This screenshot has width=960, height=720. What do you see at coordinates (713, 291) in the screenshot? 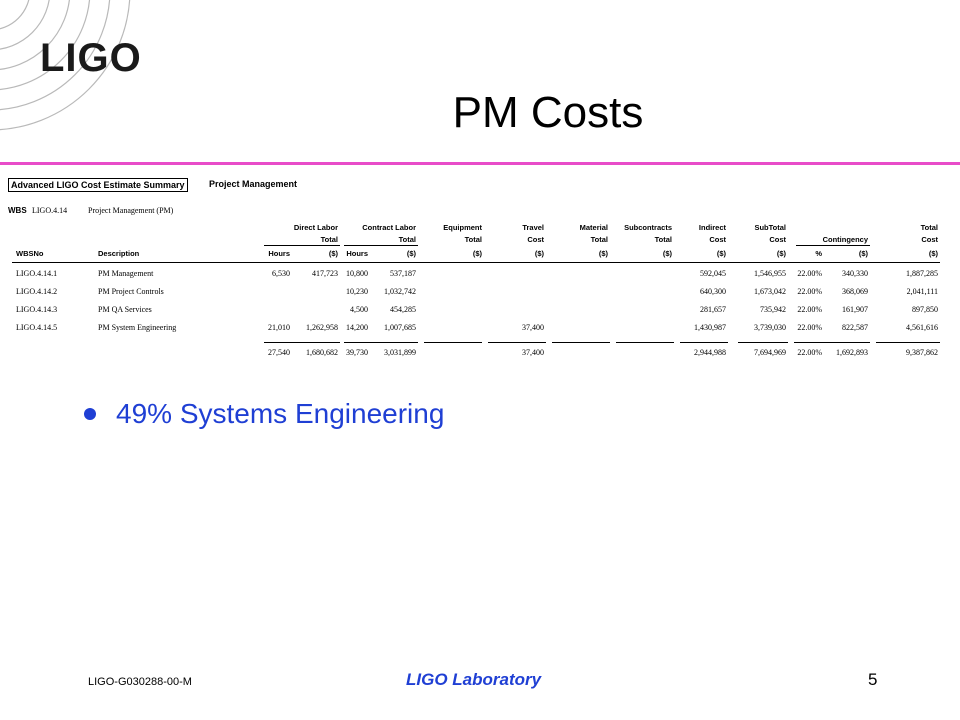
I see `table-cell-indirect: 640,300` at bounding box center [713, 291].